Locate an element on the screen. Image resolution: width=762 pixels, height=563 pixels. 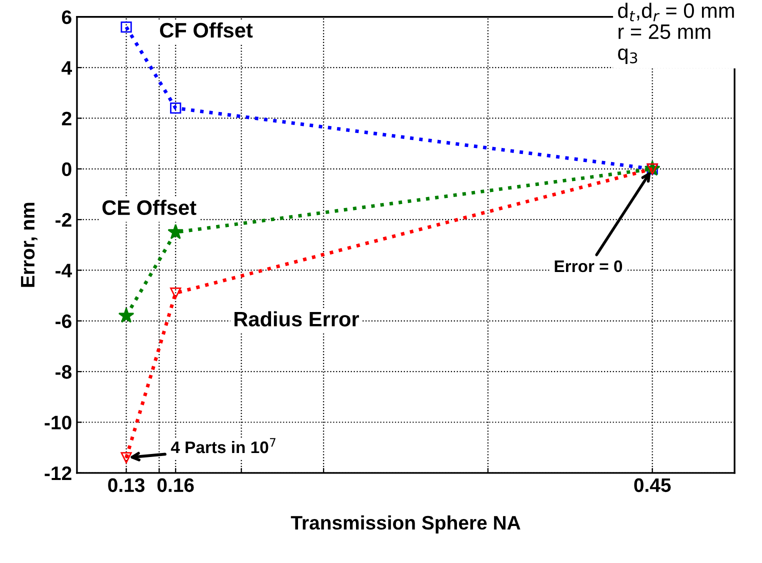
y-tick-label: -4 is located at coordinates (64, 271).